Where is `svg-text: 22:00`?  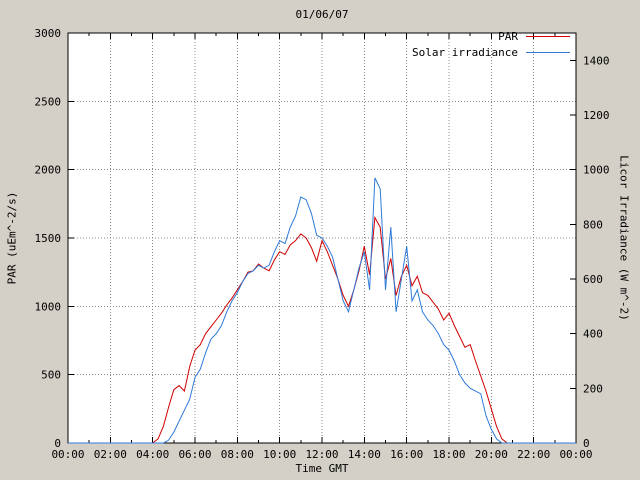
svg-text: 22:00 is located at coordinates (533, 454).